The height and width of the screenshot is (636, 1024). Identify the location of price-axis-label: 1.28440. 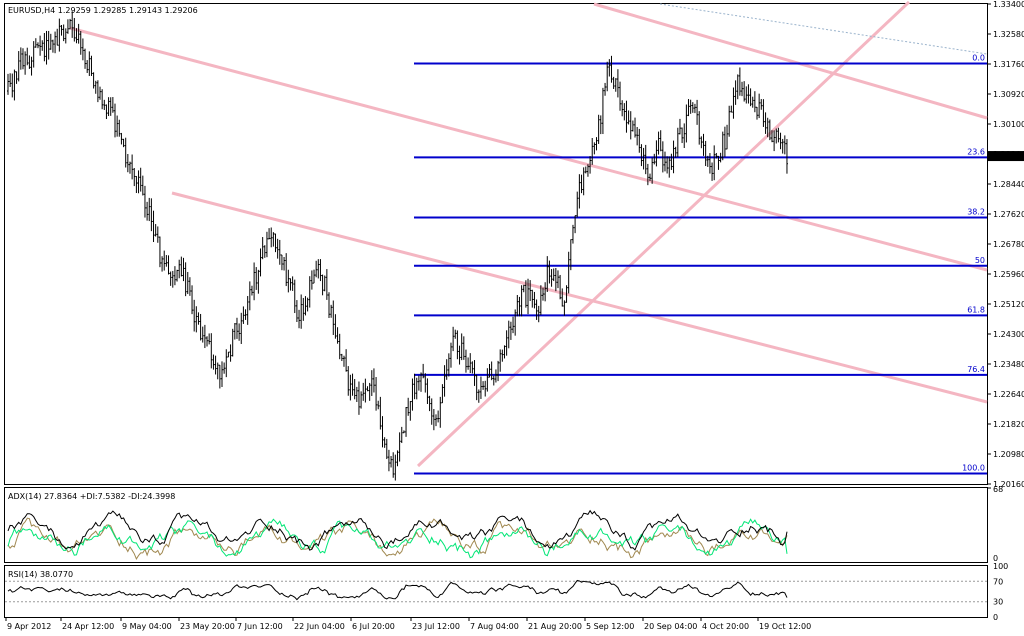
(1008, 184).